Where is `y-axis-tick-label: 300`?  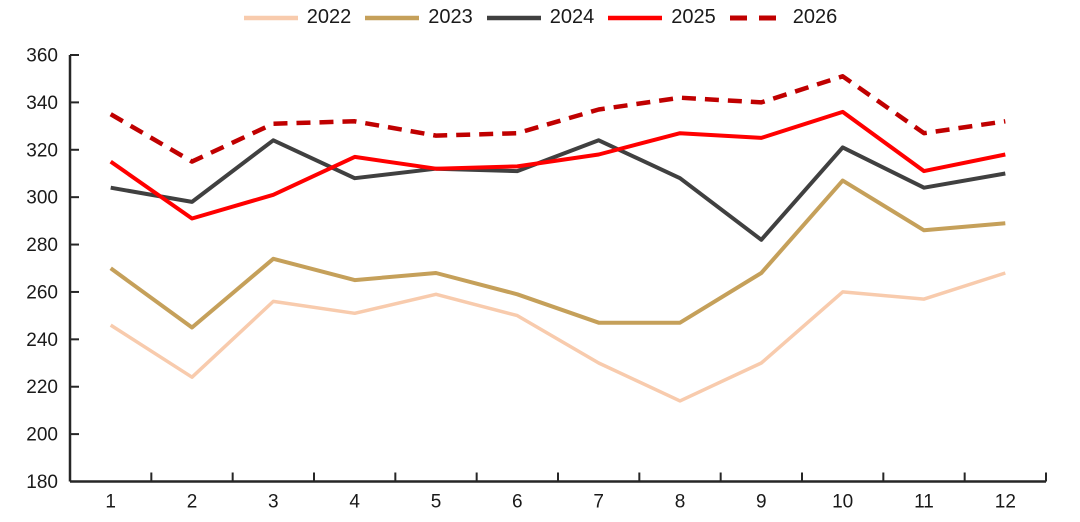
y-axis-tick-label: 300 is located at coordinates (42, 198).